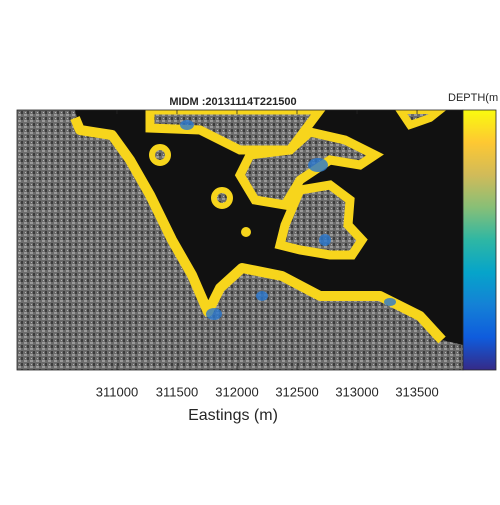 Image resolution: width=500 pixels, height=505 pixels. What do you see at coordinates (416, 391) in the screenshot?
I see `x-tick-label: 313500` at bounding box center [416, 391].